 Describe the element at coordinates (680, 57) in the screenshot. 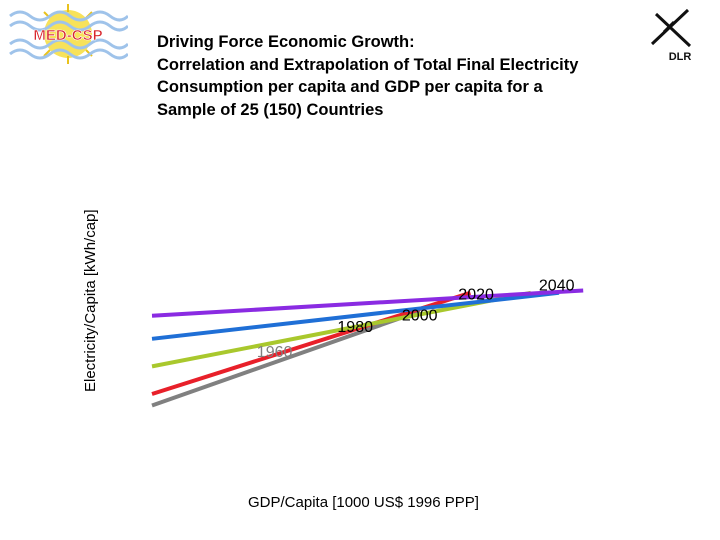

I see `svg-text: DLR` at that location.